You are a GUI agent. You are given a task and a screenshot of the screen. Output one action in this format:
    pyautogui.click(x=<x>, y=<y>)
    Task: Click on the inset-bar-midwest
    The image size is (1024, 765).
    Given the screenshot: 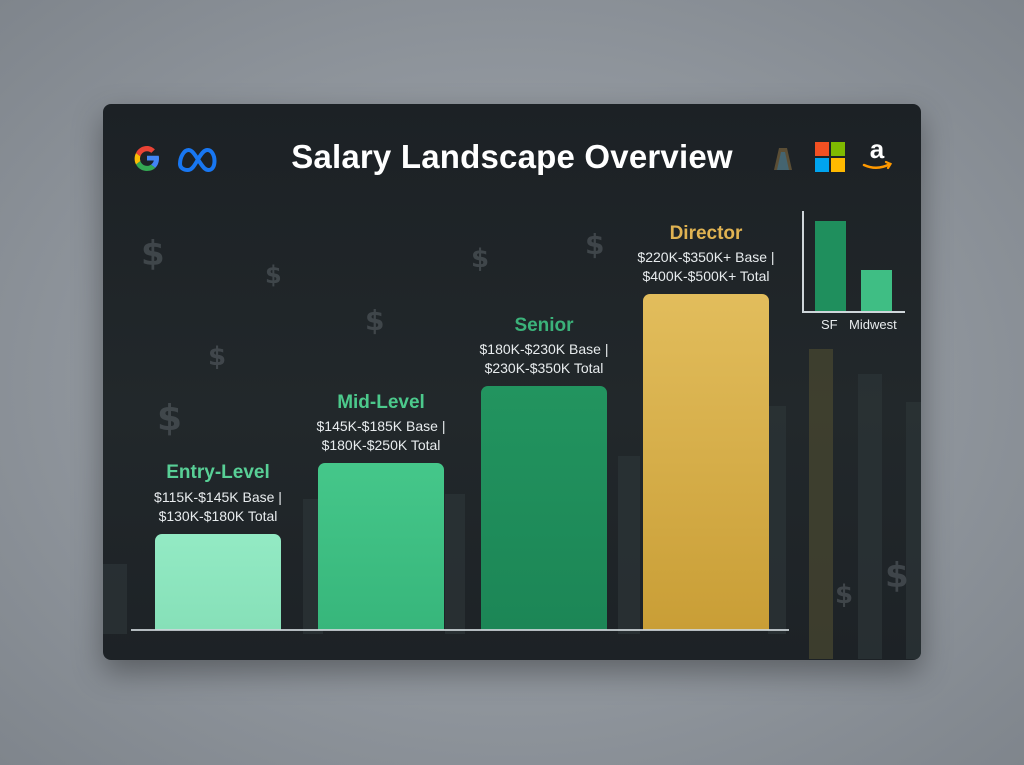 What is the action you would take?
    pyautogui.click(x=876, y=290)
    